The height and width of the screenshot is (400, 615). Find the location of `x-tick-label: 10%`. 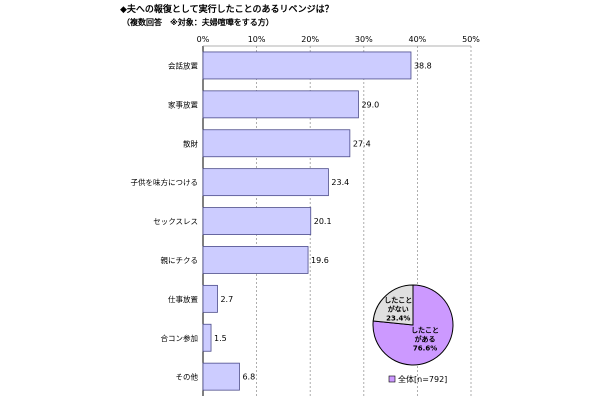

x-tick-label: 10% is located at coordinates (257, 39).